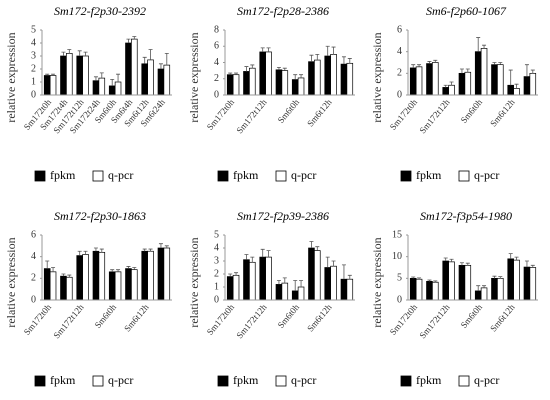  I want to click on y-tick-label: 5, so click(399, 278).